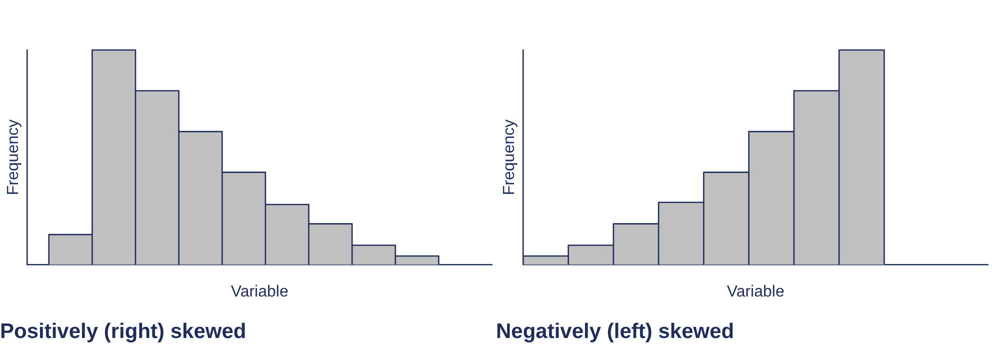  Describe the element at coordinates (123, 332) in the screenshot. I see `text: Positively (right) skewed` at that location.